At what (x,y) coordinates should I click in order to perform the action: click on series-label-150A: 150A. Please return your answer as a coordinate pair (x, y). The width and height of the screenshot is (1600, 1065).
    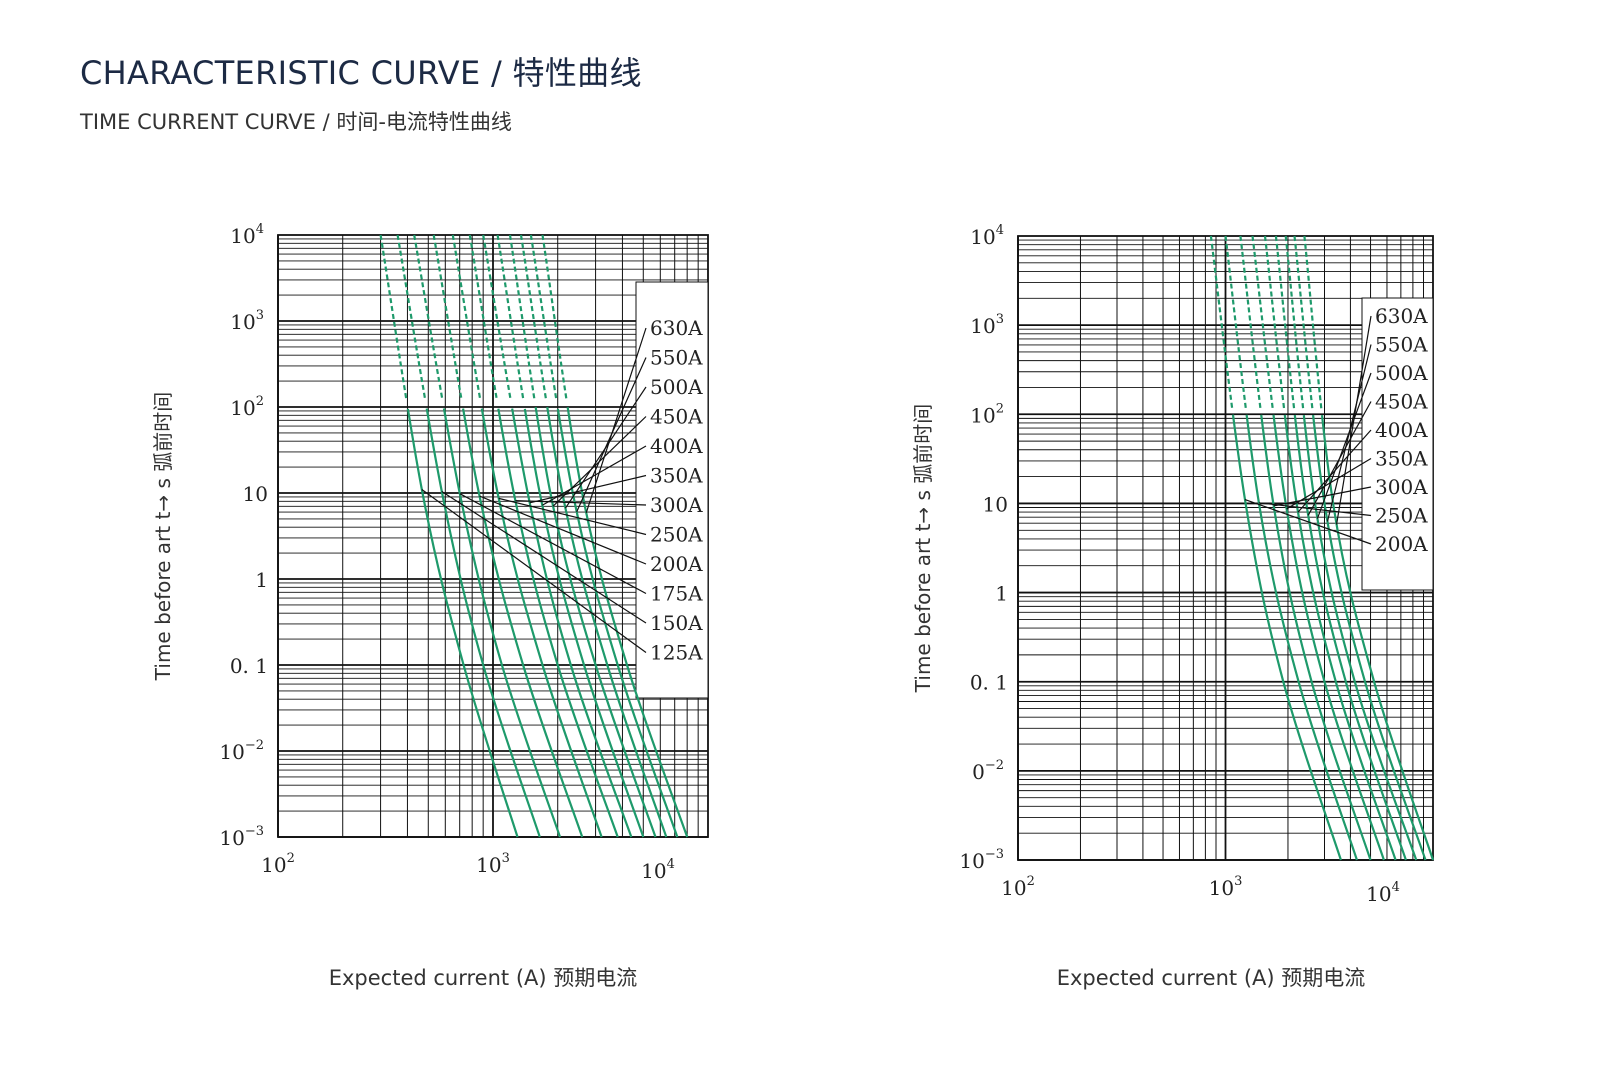
    Looking at the image, I should click on (676, 623).